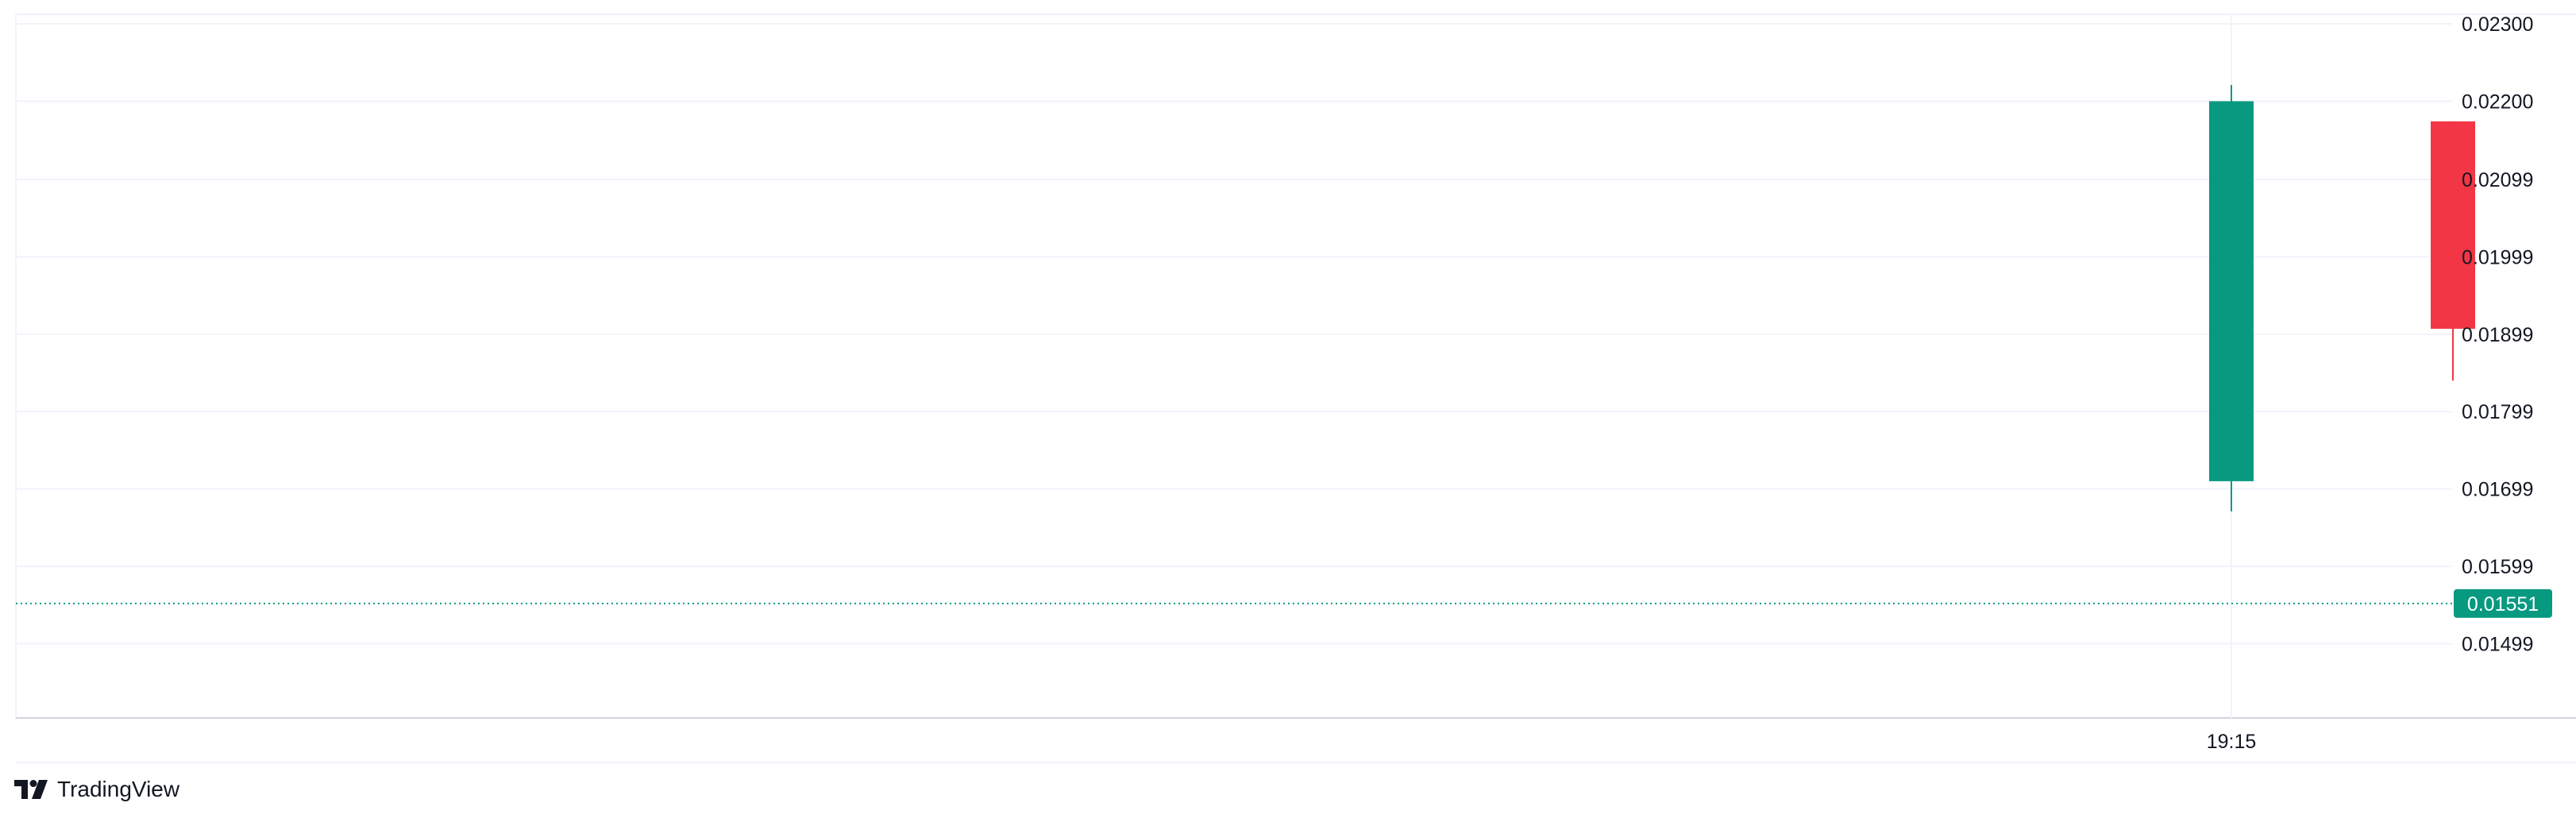  Describe the element at coordinates (2497, 645) in the screenshot. I see `y-tick-label: 0.01499` at that location.